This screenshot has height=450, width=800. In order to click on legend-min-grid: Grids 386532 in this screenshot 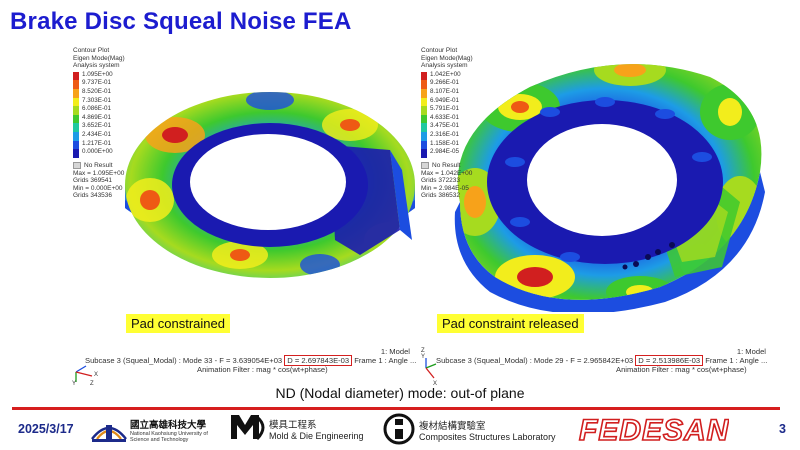, I will do `click(441, 196)`.